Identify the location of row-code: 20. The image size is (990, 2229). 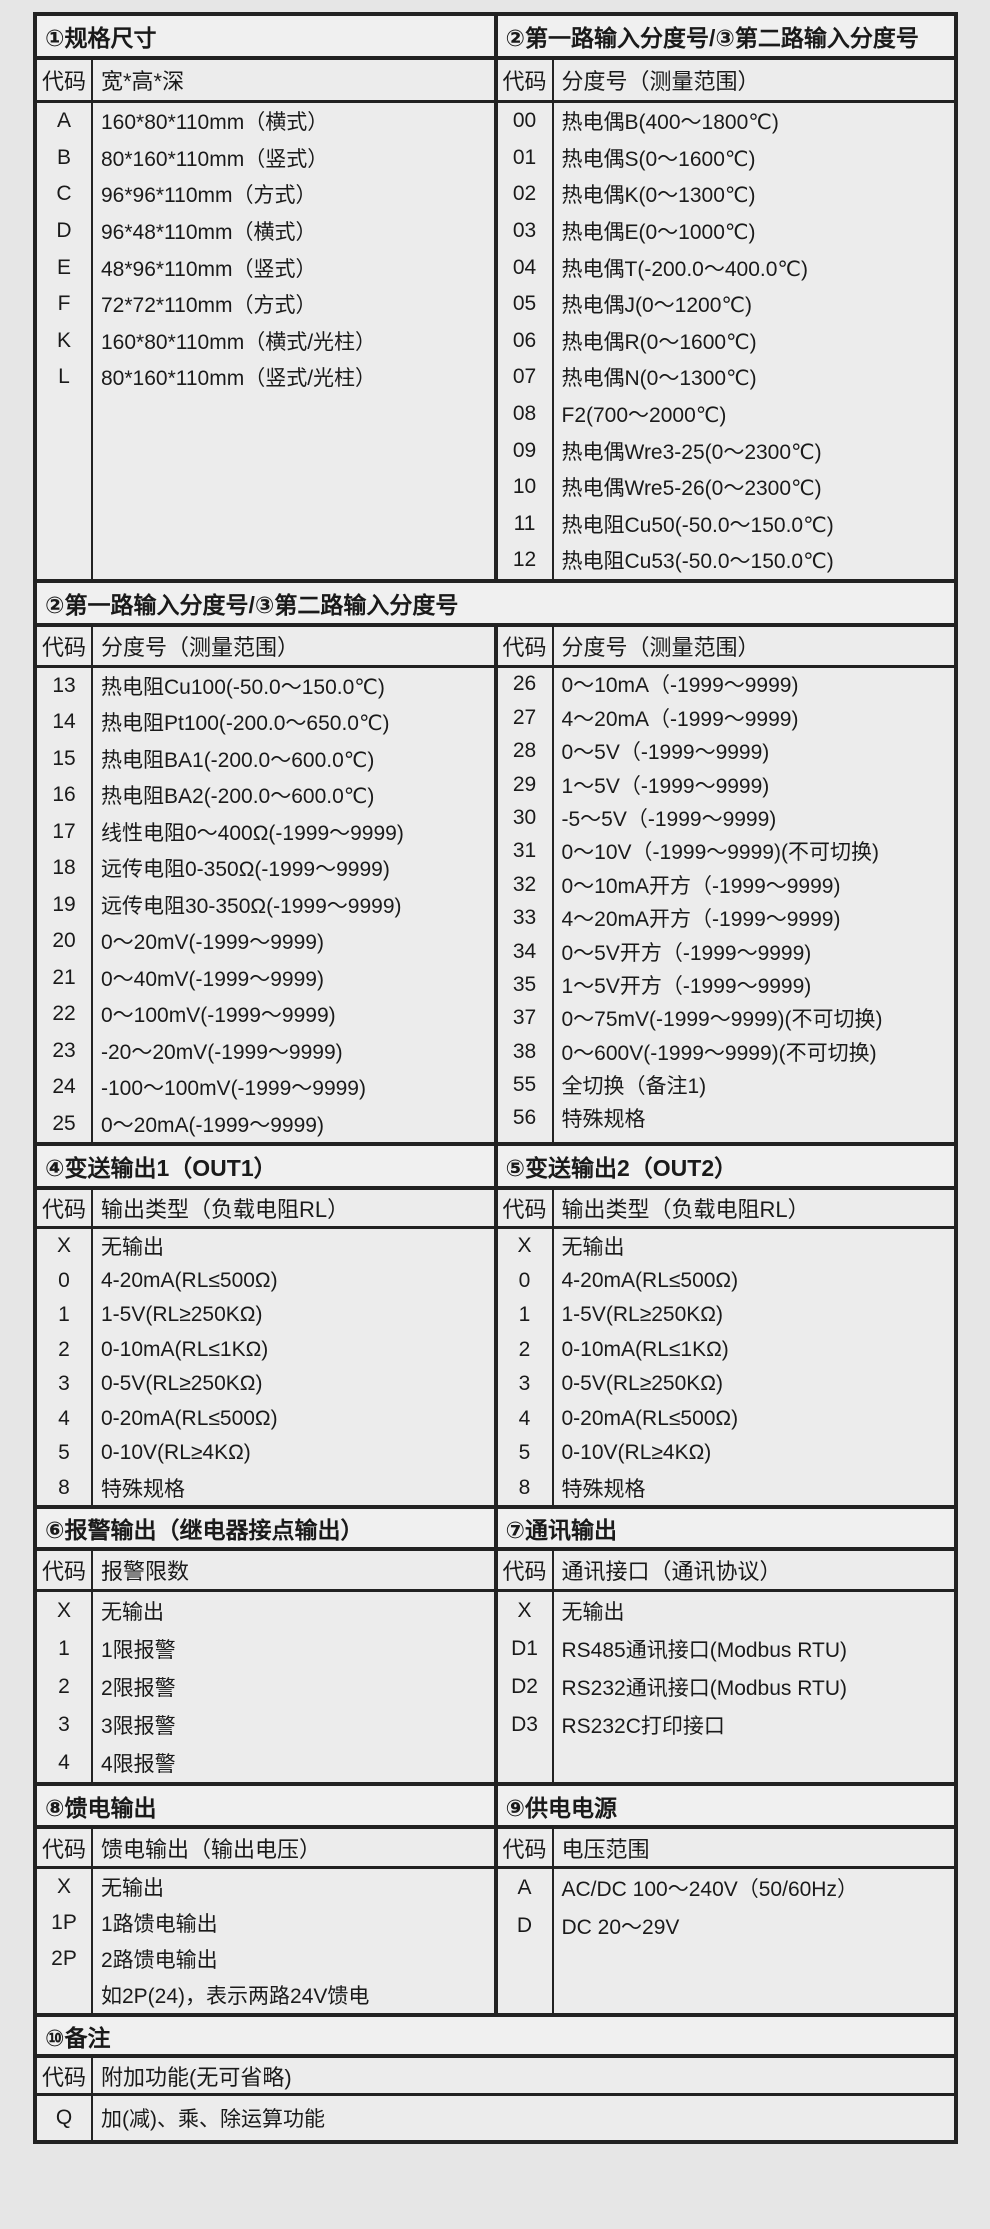
(64, 941).